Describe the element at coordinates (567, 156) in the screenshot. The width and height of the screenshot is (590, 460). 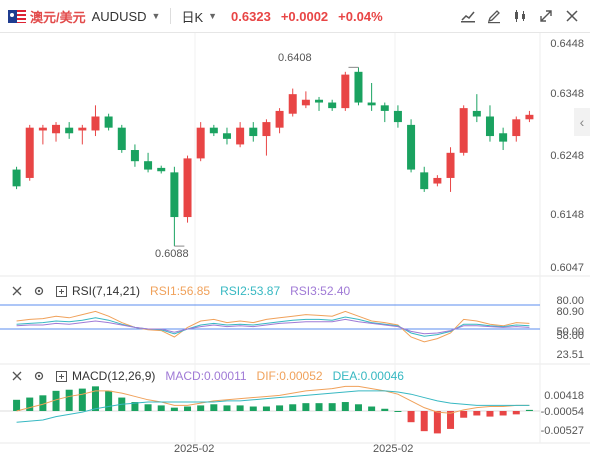
I see `price-axis-label: 0.6248` at that location.